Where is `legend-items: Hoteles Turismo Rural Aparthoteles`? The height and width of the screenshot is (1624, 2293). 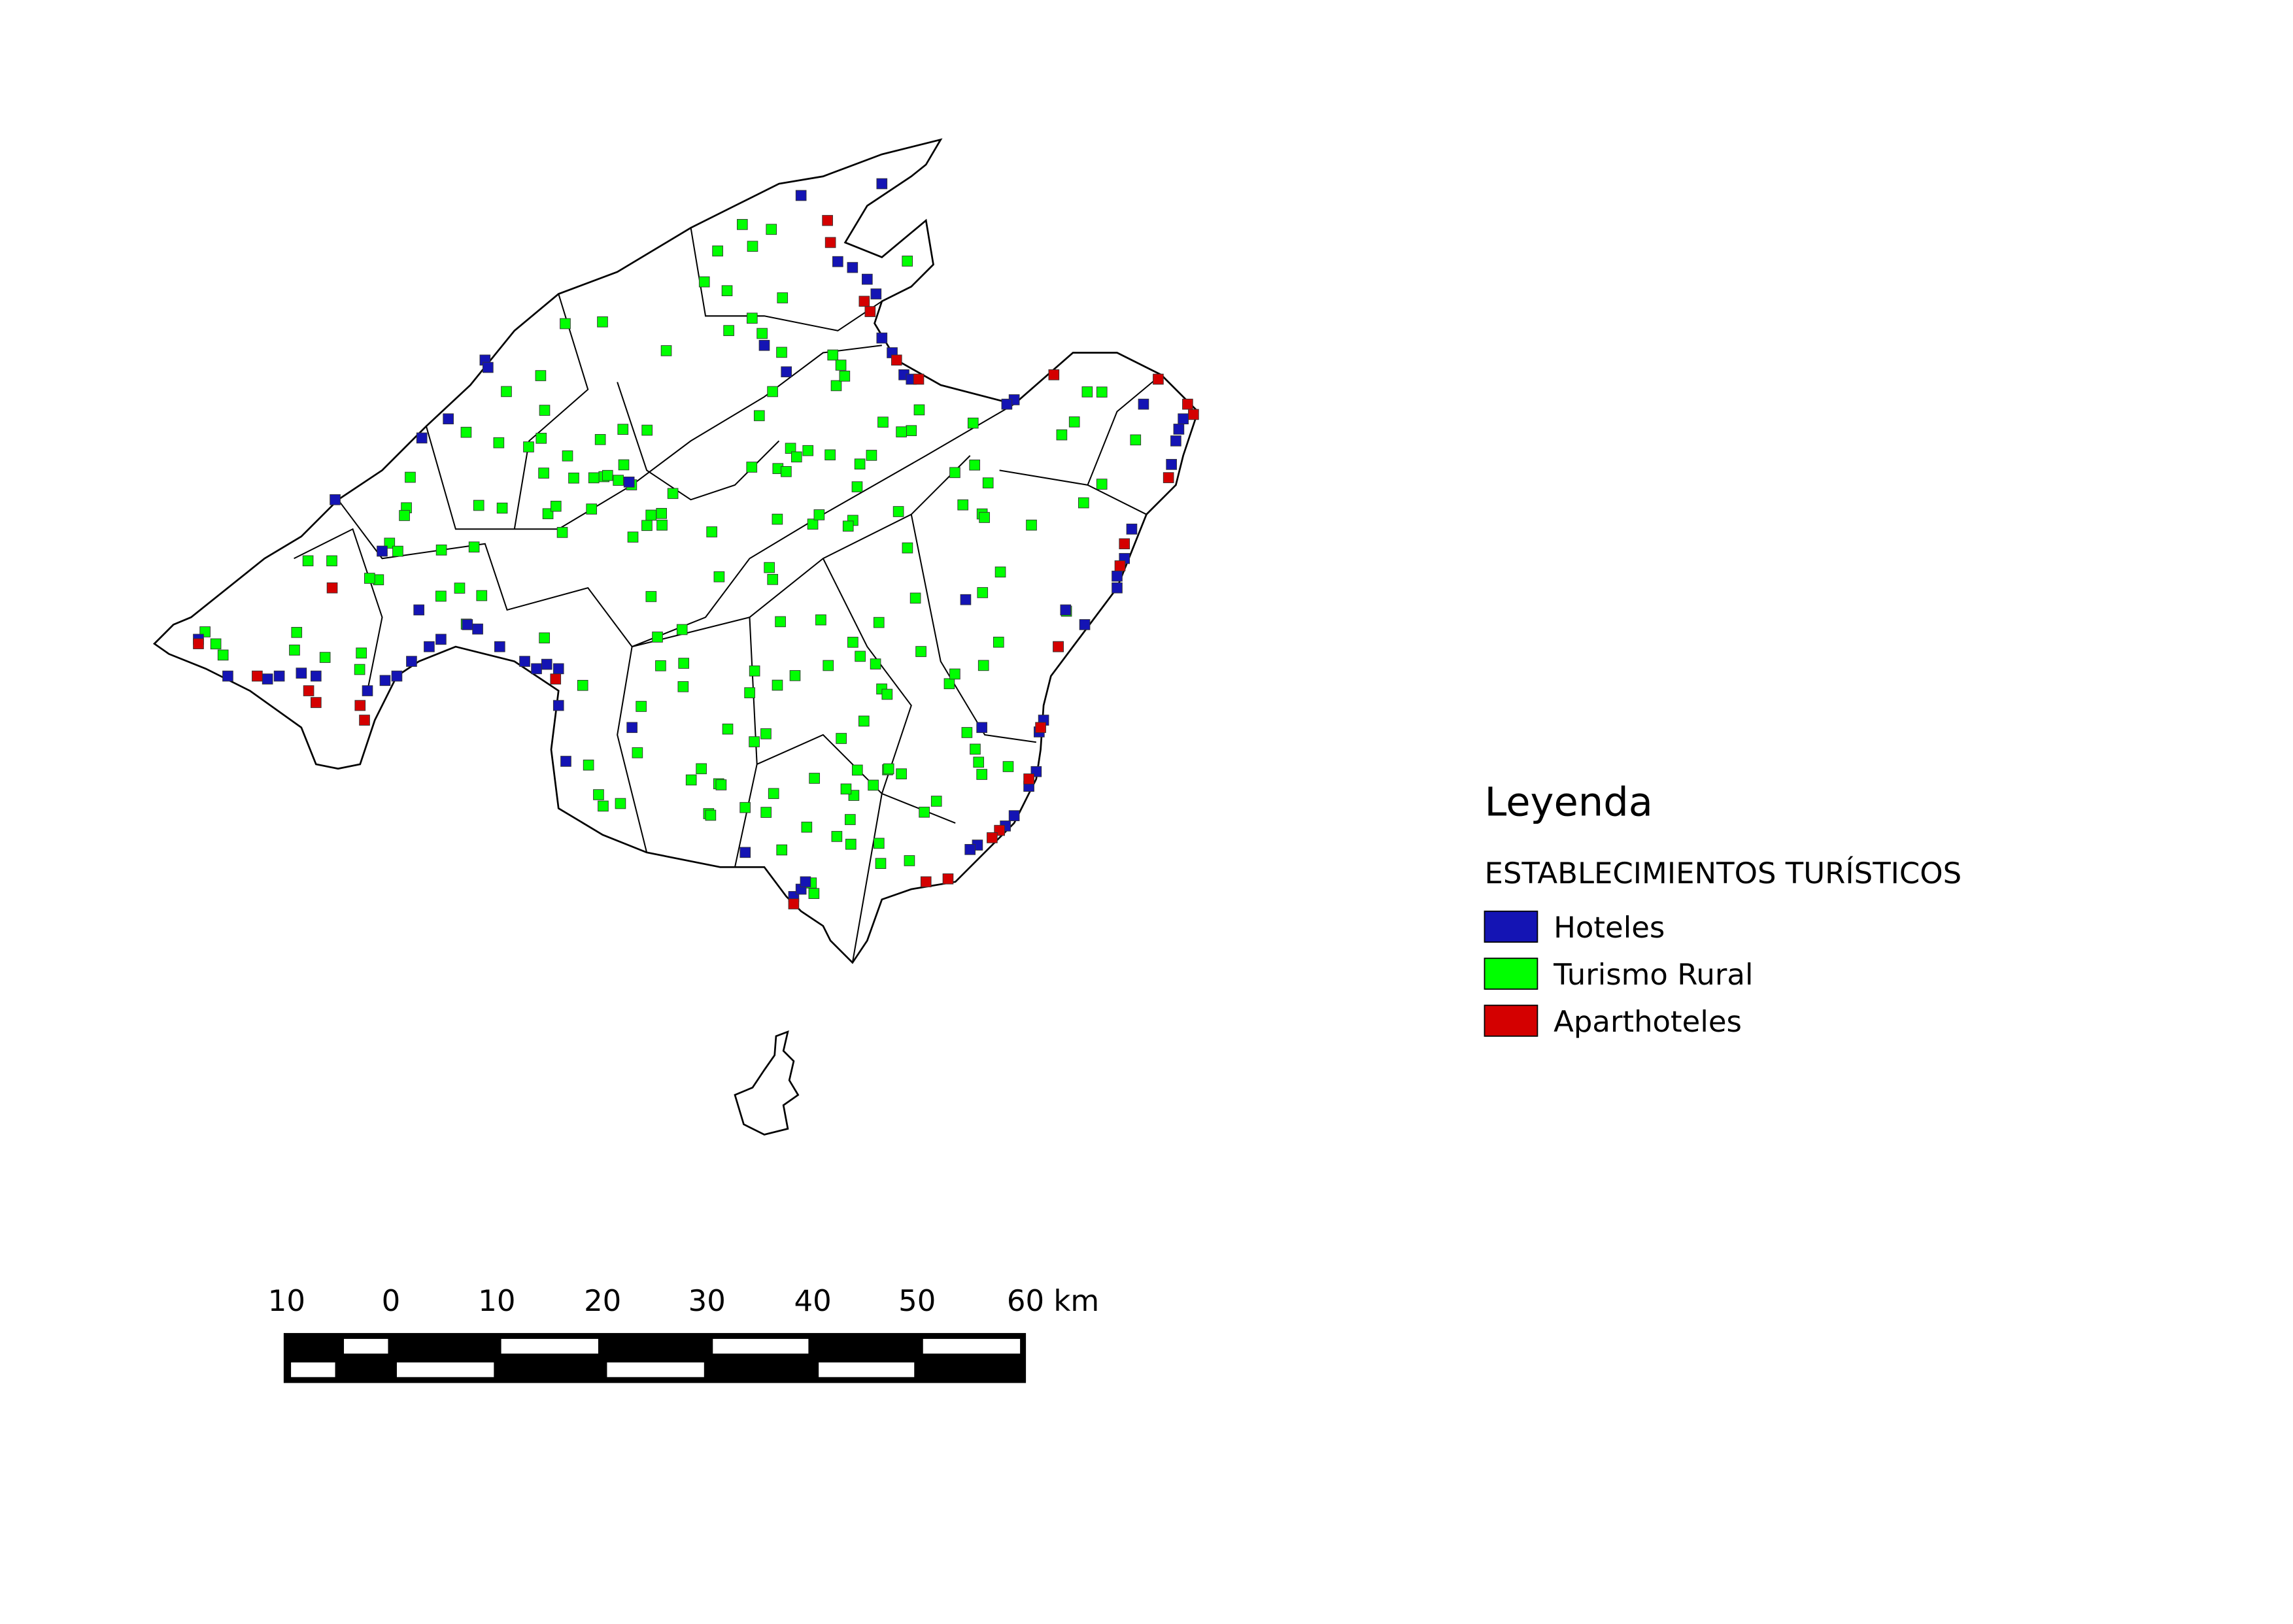 legend-items: Hoteles Turismo Rural Aparthoteles is located at coordinates (1618, 975).